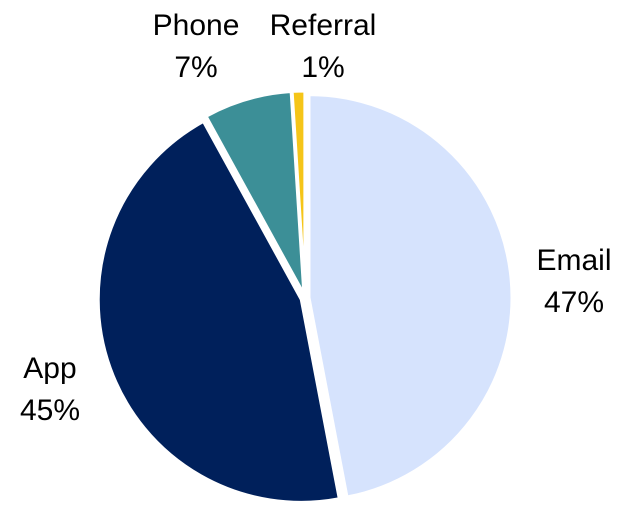 The height and width of the screenshot is (508, 628). Describe the element at coordinates (195, 67) in the screenshot. I see `slice-value-label: 7%` at that location.